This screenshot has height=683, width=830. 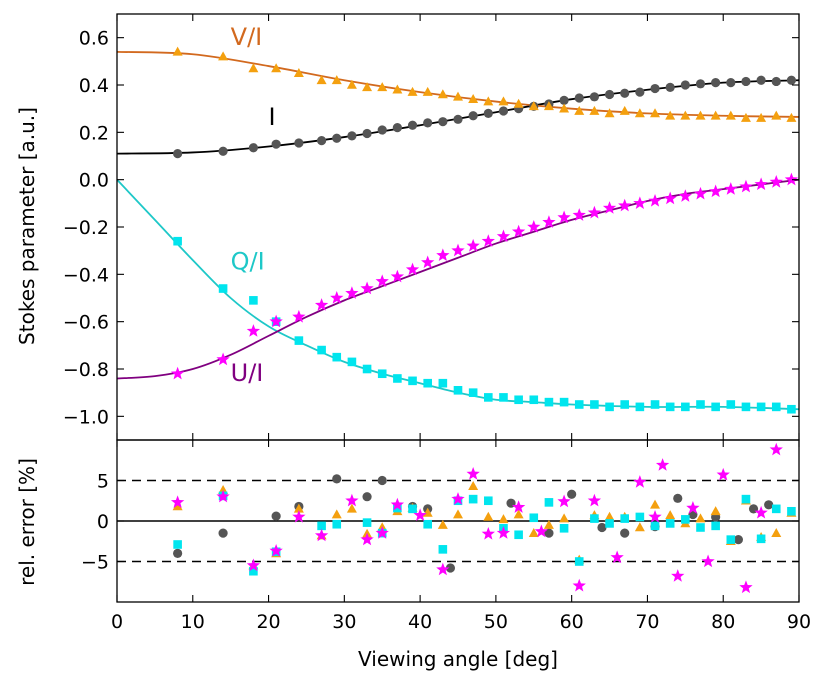 What do you see at coordinates (344, 622) in the screenshot?
I see `x-tick-label: 30` at bounding box center [344, 622].